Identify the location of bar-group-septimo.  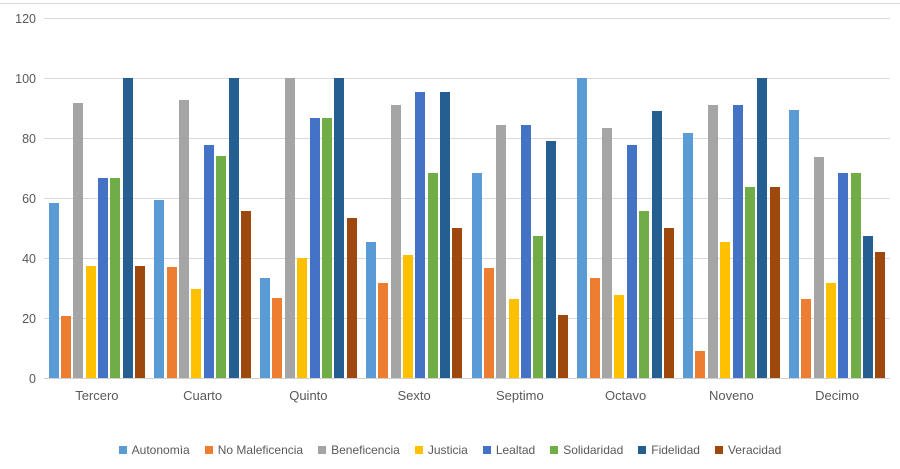
(520, 198).